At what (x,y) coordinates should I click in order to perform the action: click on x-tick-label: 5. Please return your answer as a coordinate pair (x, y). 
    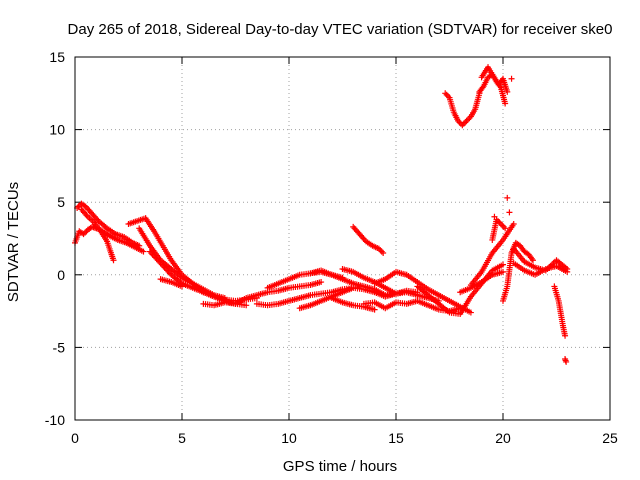
    Looking at the image, I should click on (182, 438).